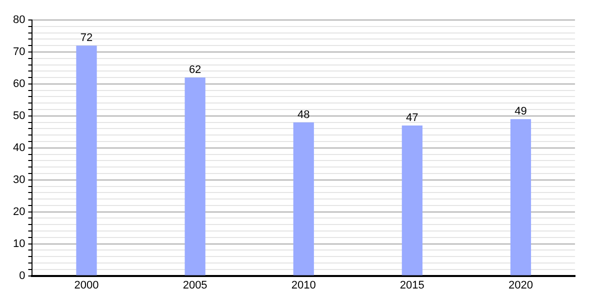 The width and height of the screenshot is (600, 300). I want to click on data-label: 72, so click(86, 38).